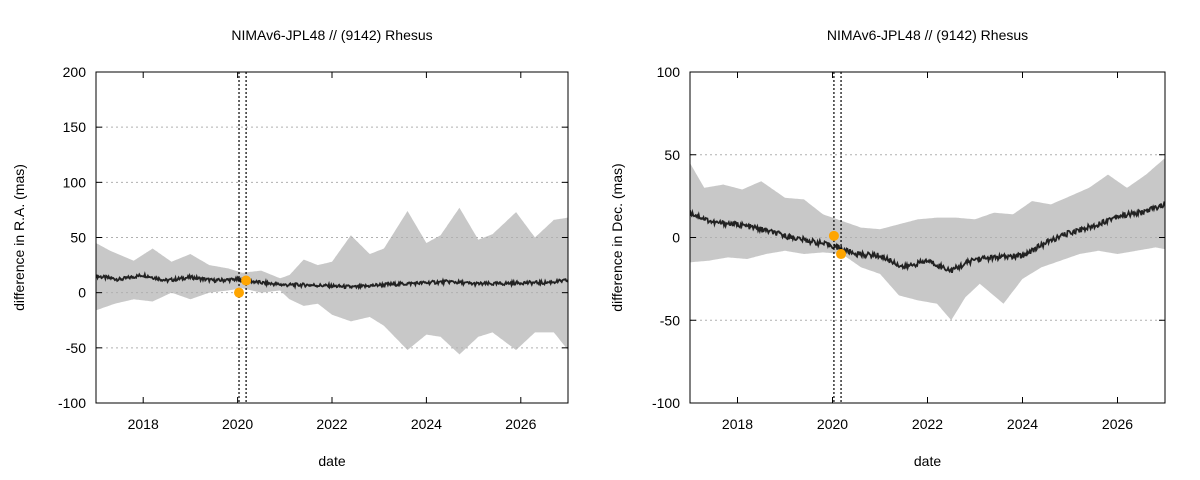 Image resolution: width=1200 pixels, height=480 pixels. What do you see at coordinates (75, 72) in the screenshot?
I see `y-tick-label: 200` at bounding box center [75, 72].